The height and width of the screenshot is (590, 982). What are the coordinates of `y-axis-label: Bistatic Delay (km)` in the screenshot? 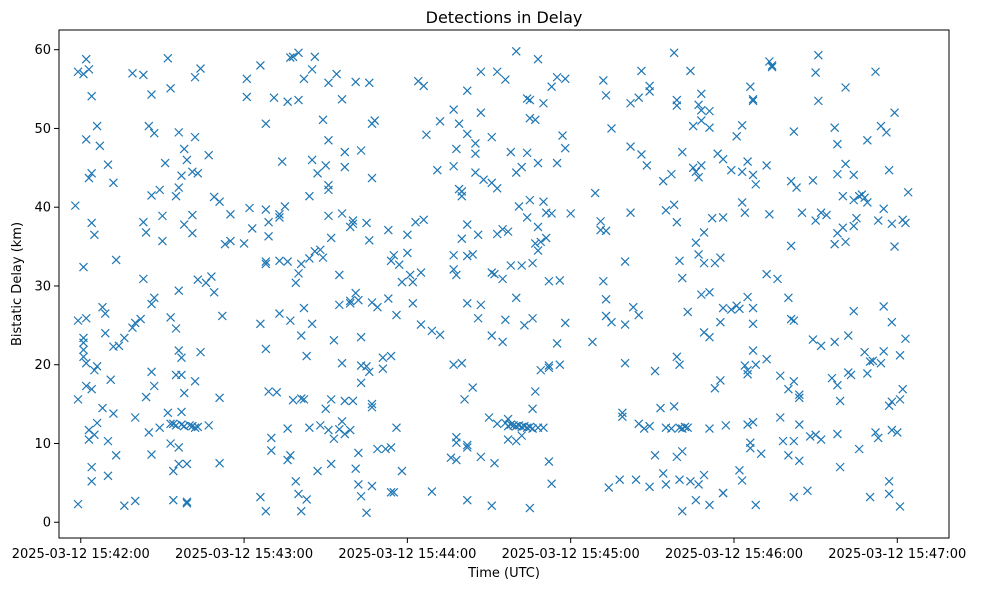 It's located at (17, 284).